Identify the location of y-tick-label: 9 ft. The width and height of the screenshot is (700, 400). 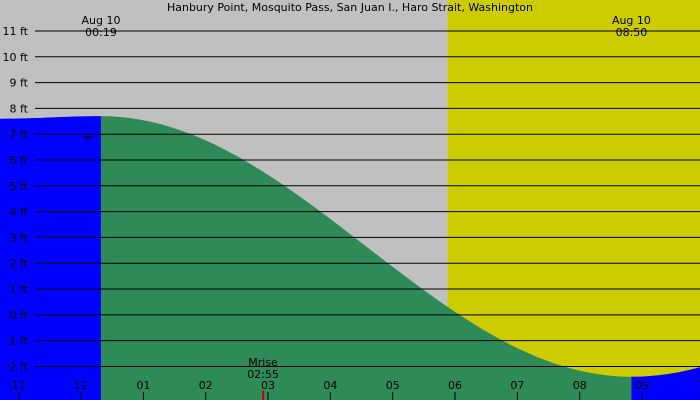
(19, 83).